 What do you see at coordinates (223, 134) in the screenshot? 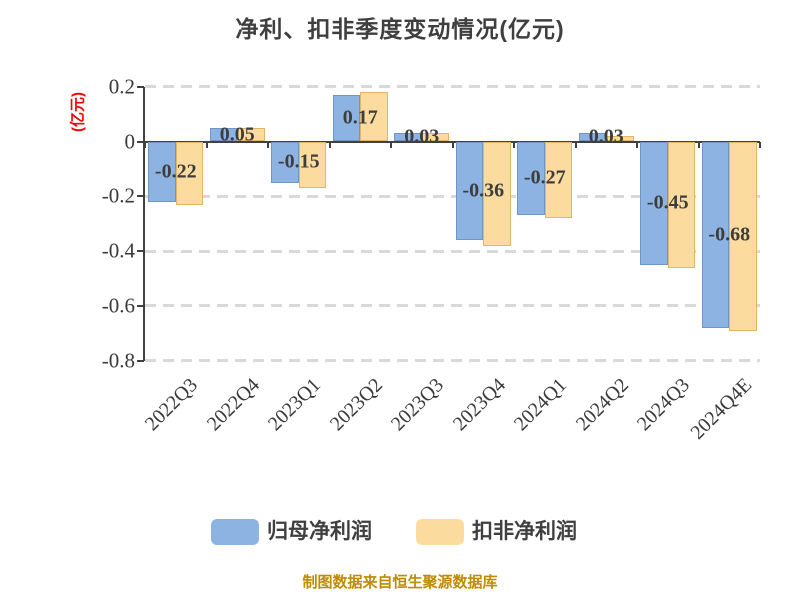
I see `bar-归母净利润-2022Q4` at bounding box center [223, 134].